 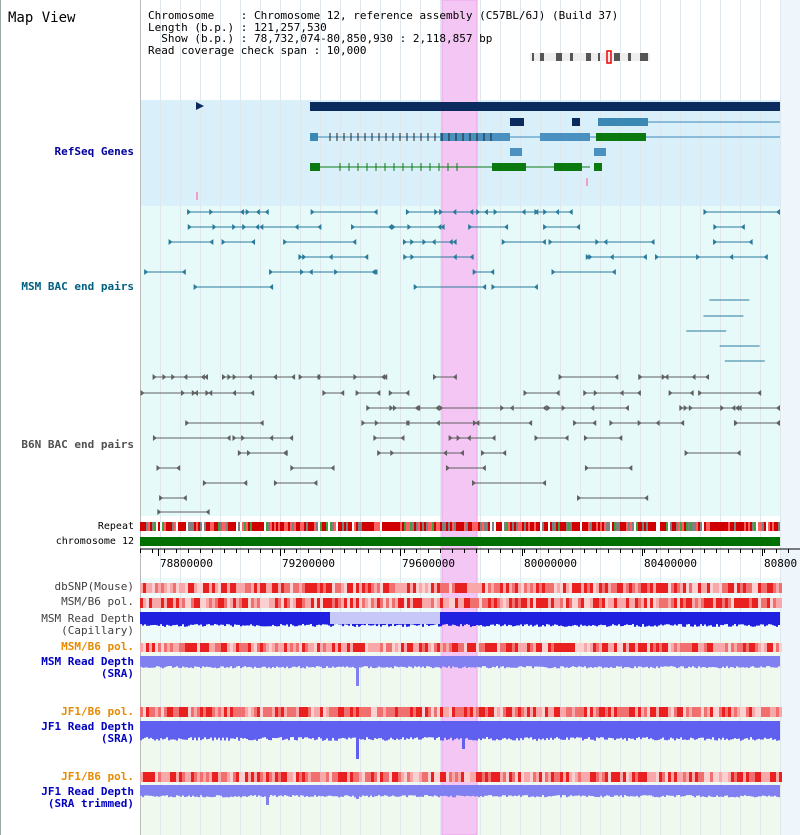 I want to click on refseq-exon, so click(x=509, y=167).